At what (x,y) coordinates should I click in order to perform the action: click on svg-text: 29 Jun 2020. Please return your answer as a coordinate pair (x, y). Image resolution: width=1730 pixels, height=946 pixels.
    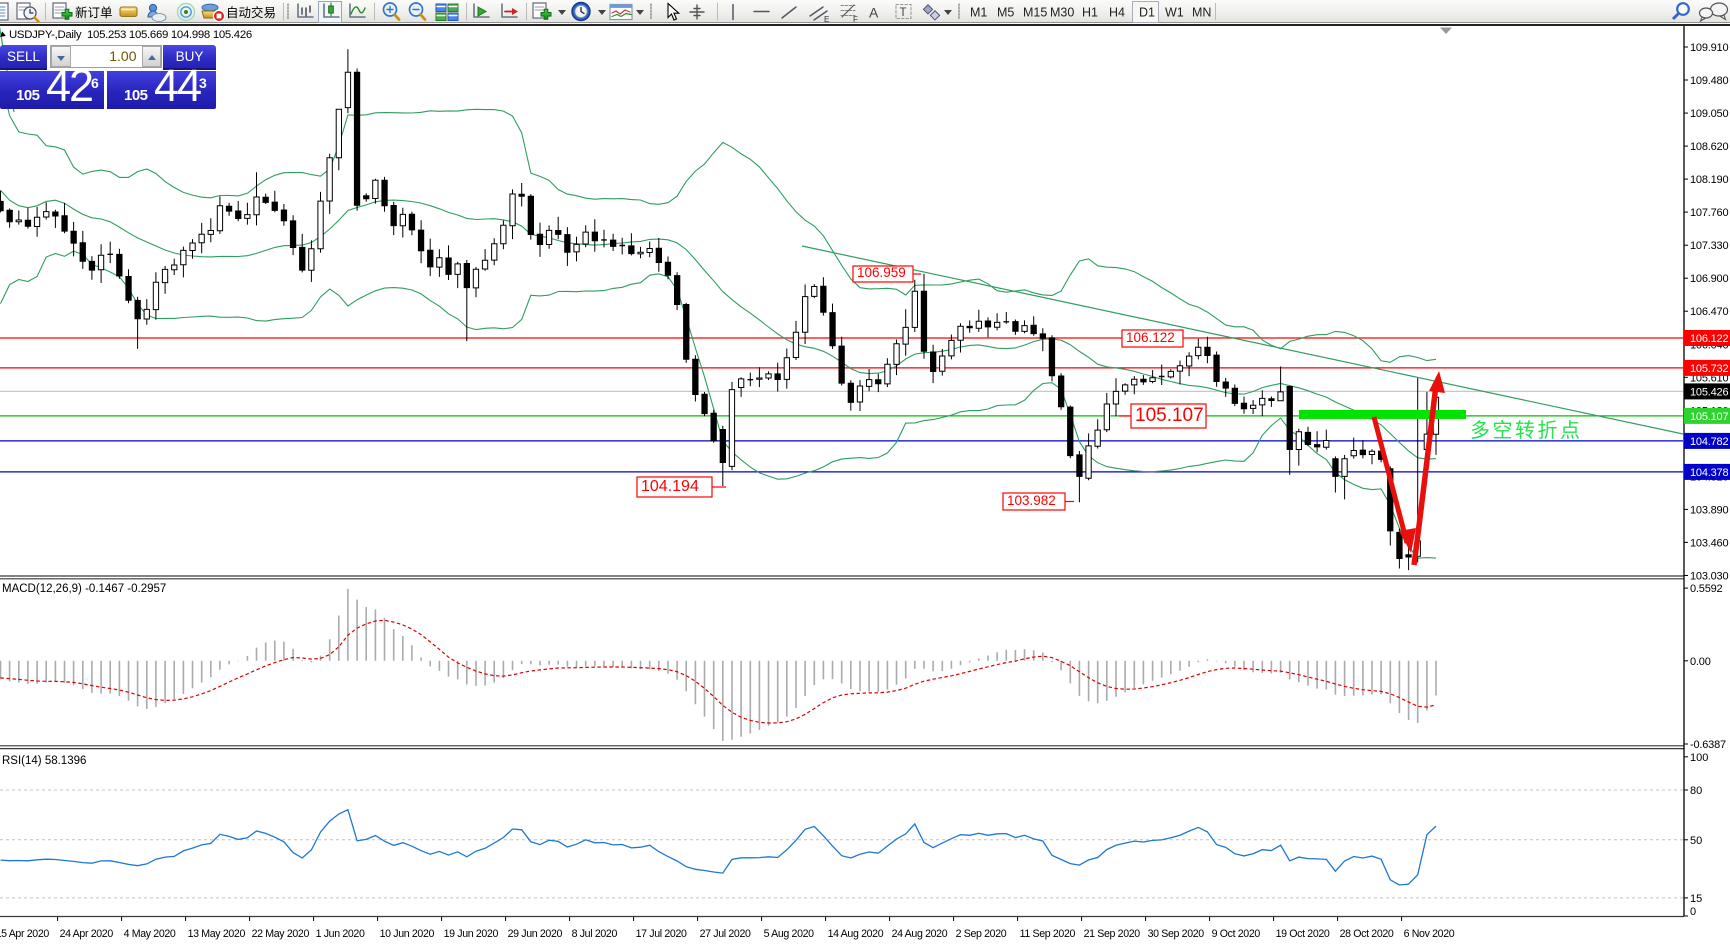
    Looking at the image, I should click on (535, 934).